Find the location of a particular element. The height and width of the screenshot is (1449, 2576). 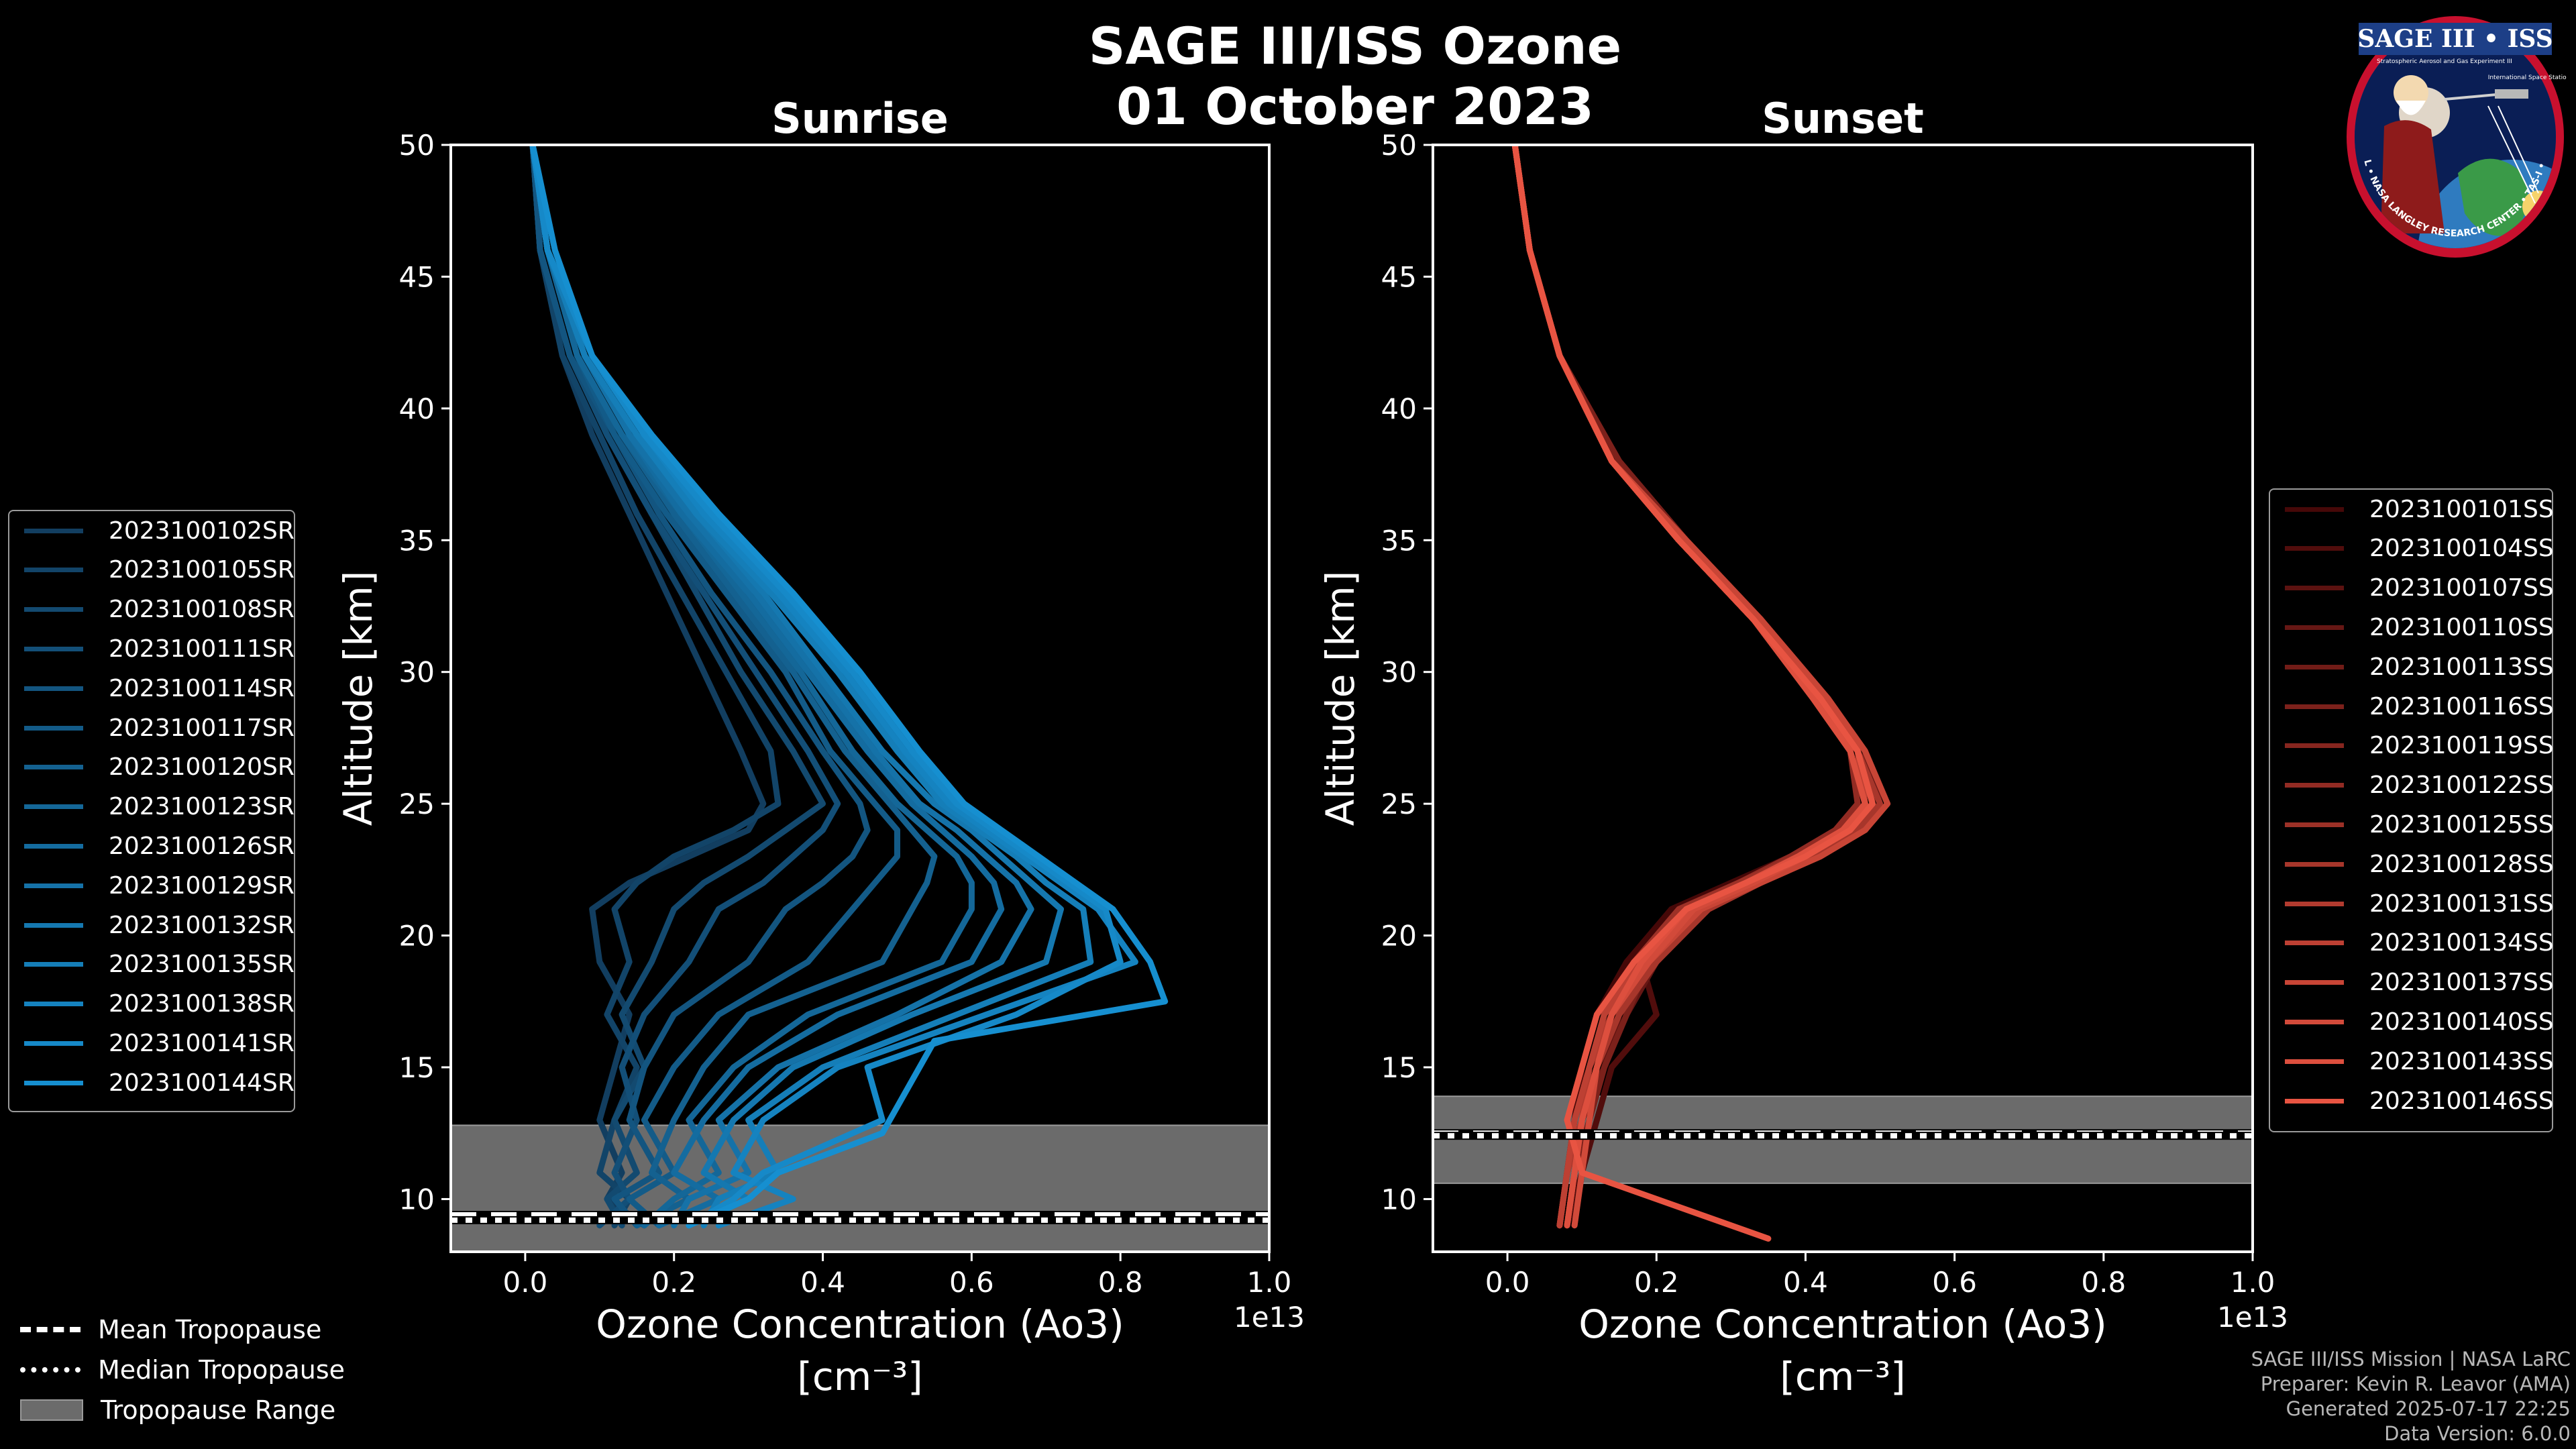

sunrise-y-tick-label: 35 is located at coordinates (417, 540).